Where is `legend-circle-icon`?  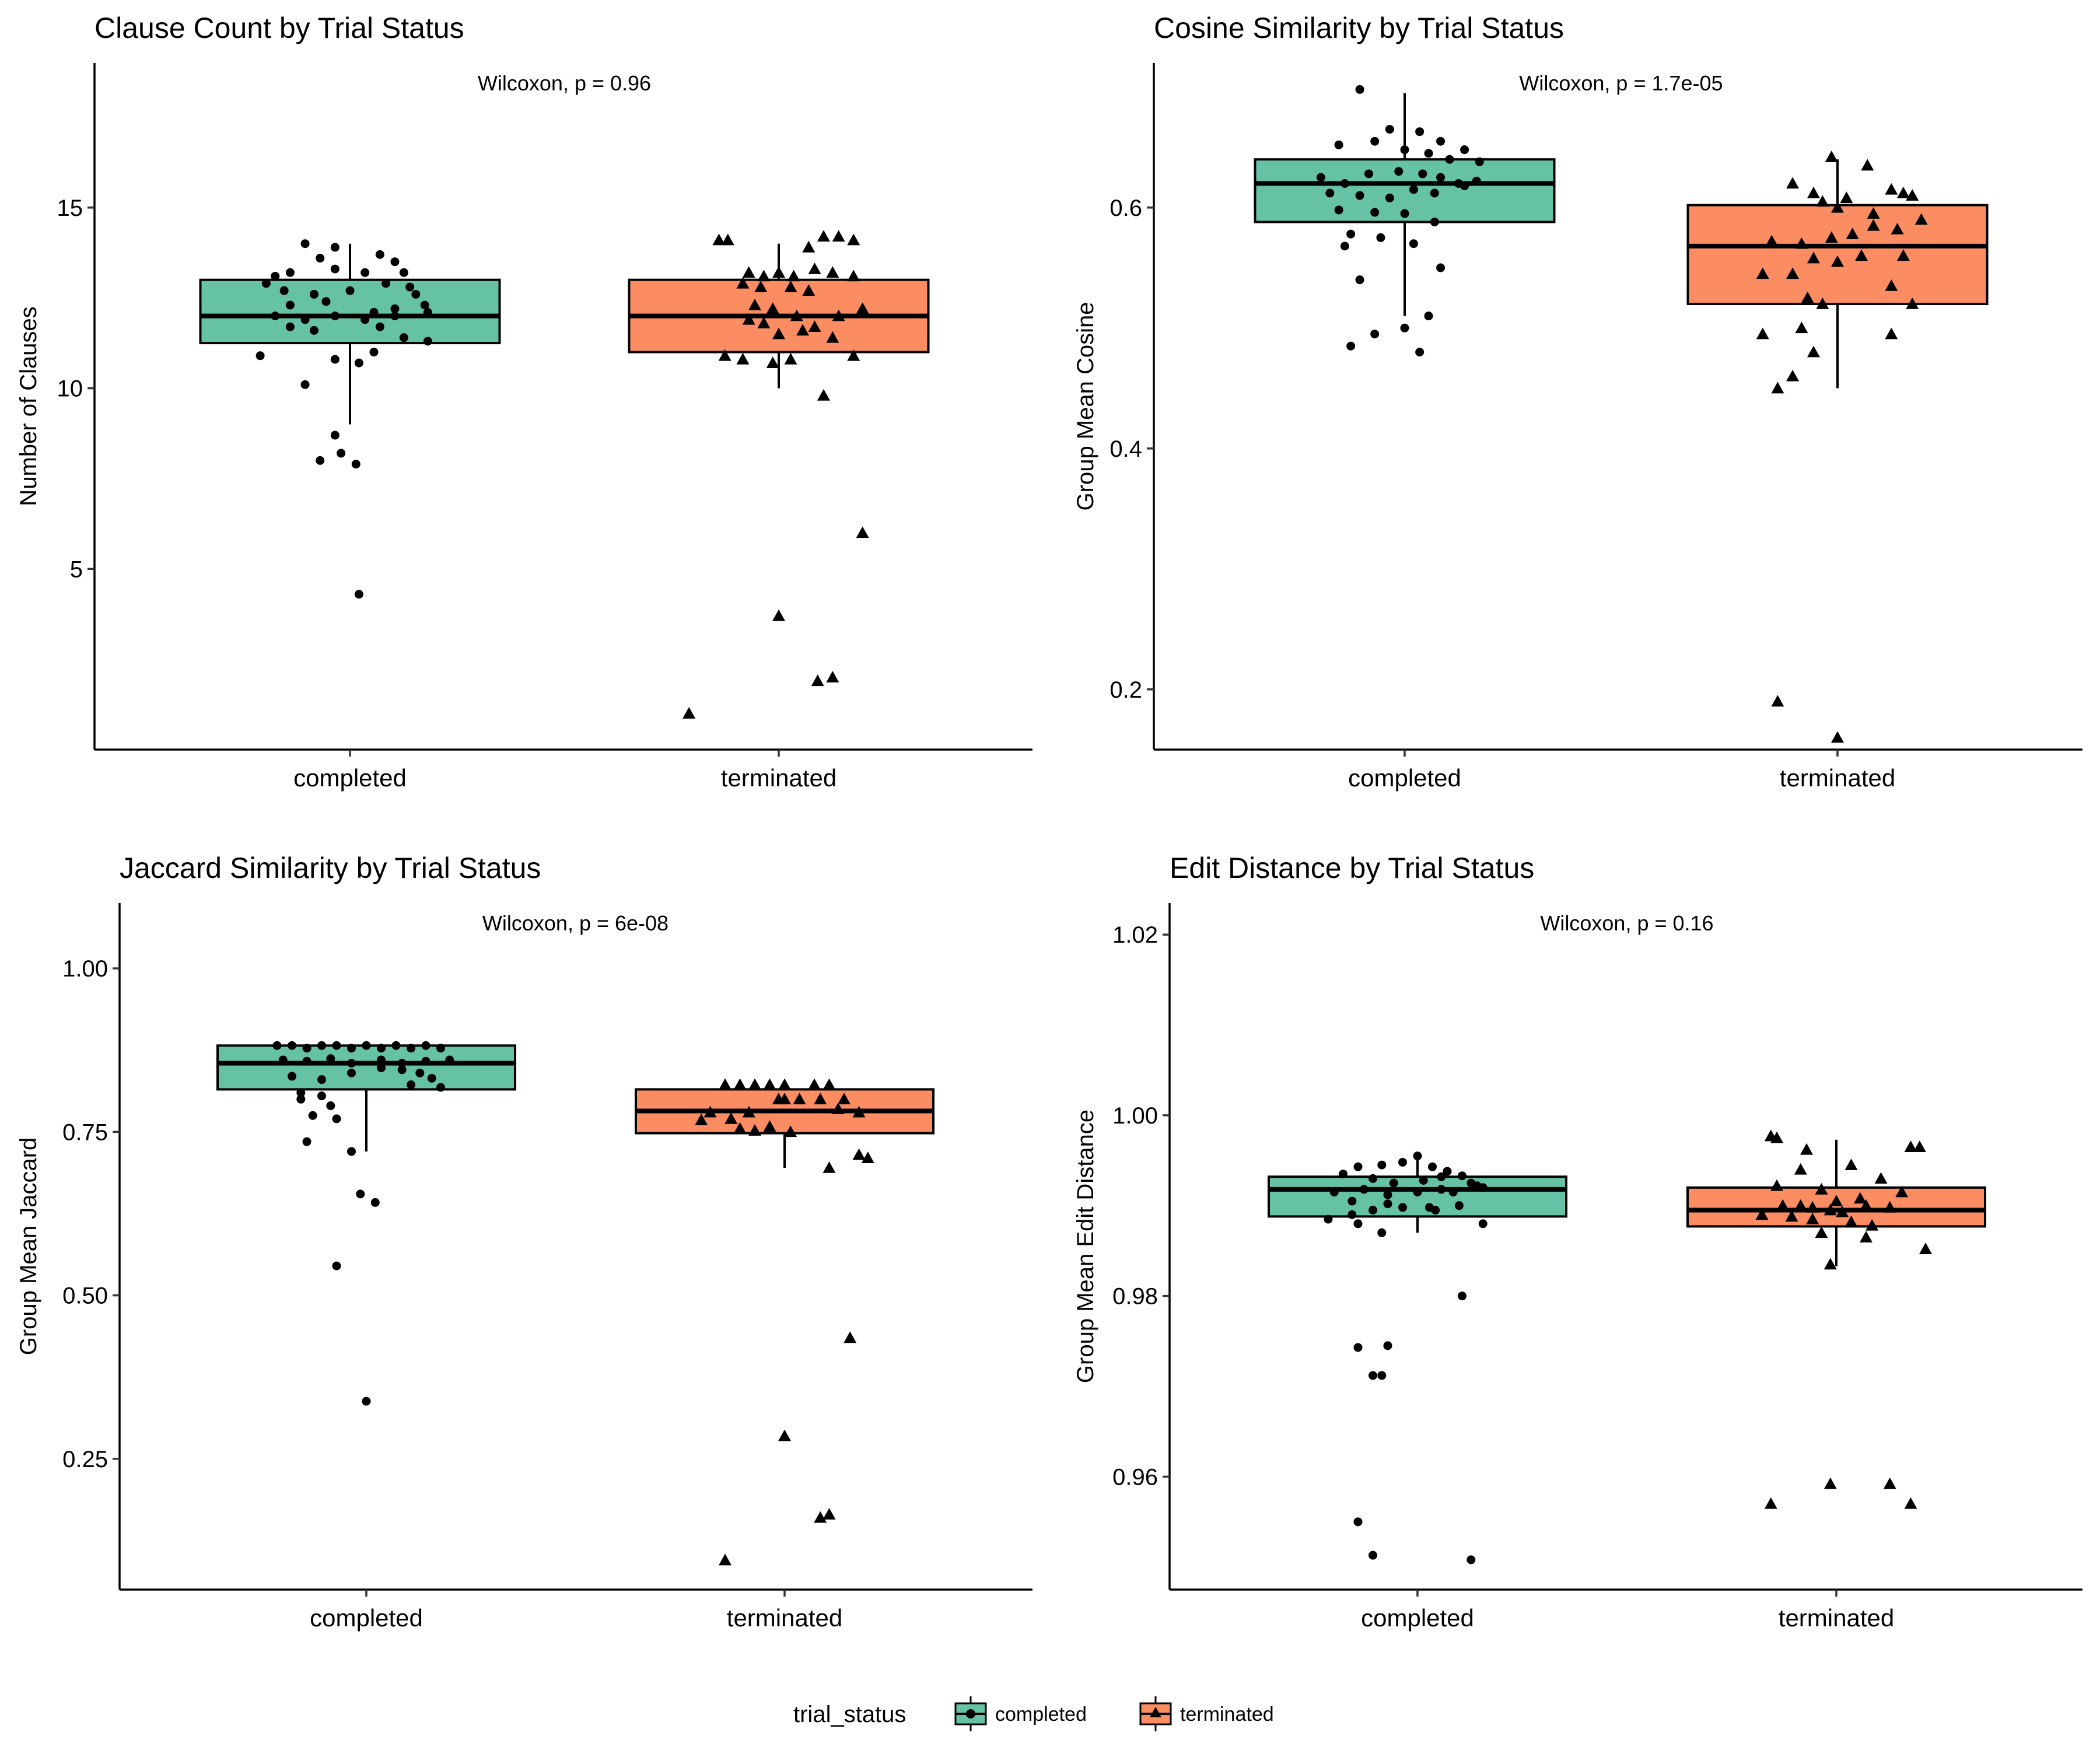
legend-circle-icon is located at coordinates (970, 1713).